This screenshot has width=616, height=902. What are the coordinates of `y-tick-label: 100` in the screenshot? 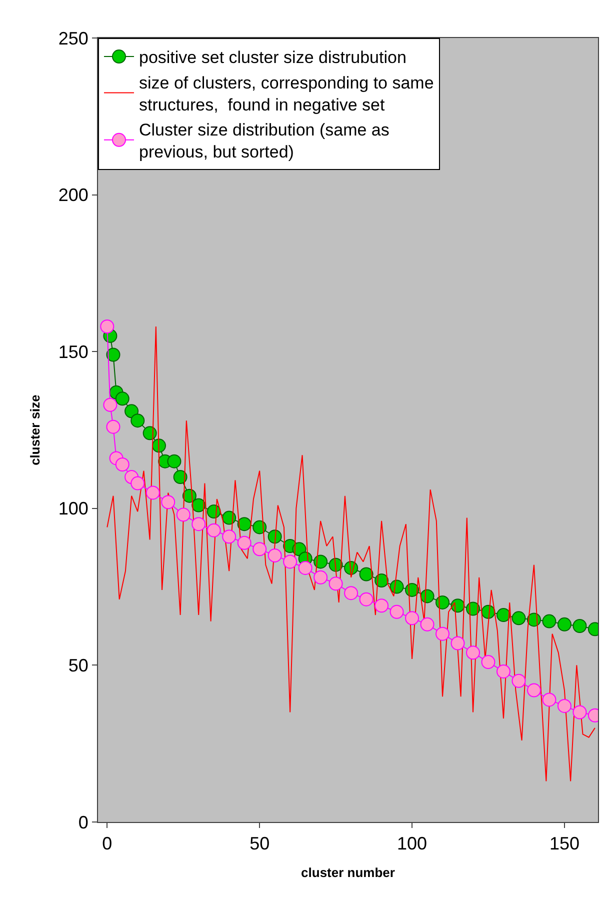 It's located at (73, 508).